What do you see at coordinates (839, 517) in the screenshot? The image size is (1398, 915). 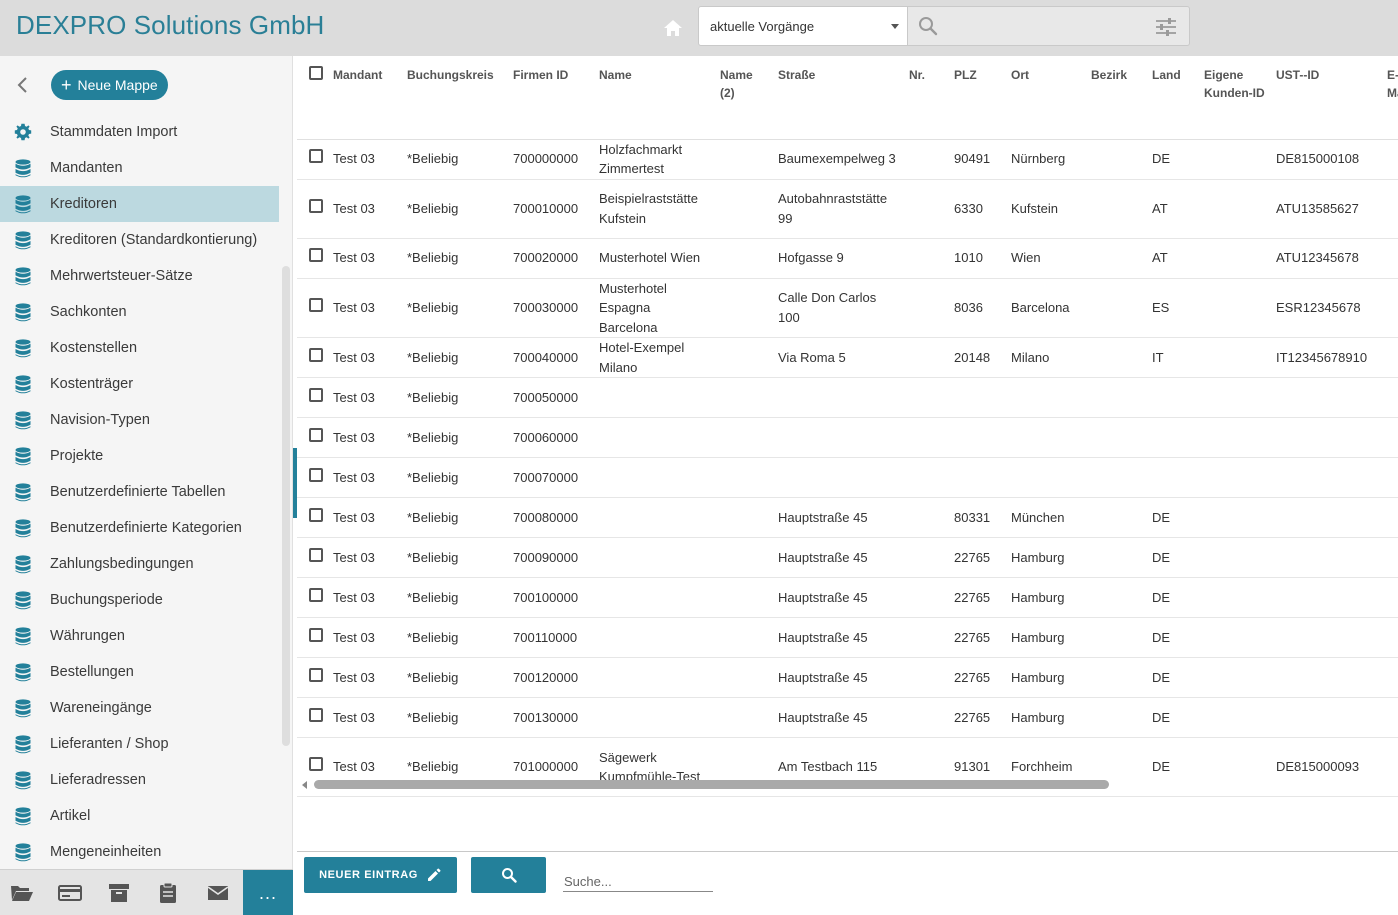 I see `cell-strasse: Hauptstraße 45` at bounding box center [839, 517].